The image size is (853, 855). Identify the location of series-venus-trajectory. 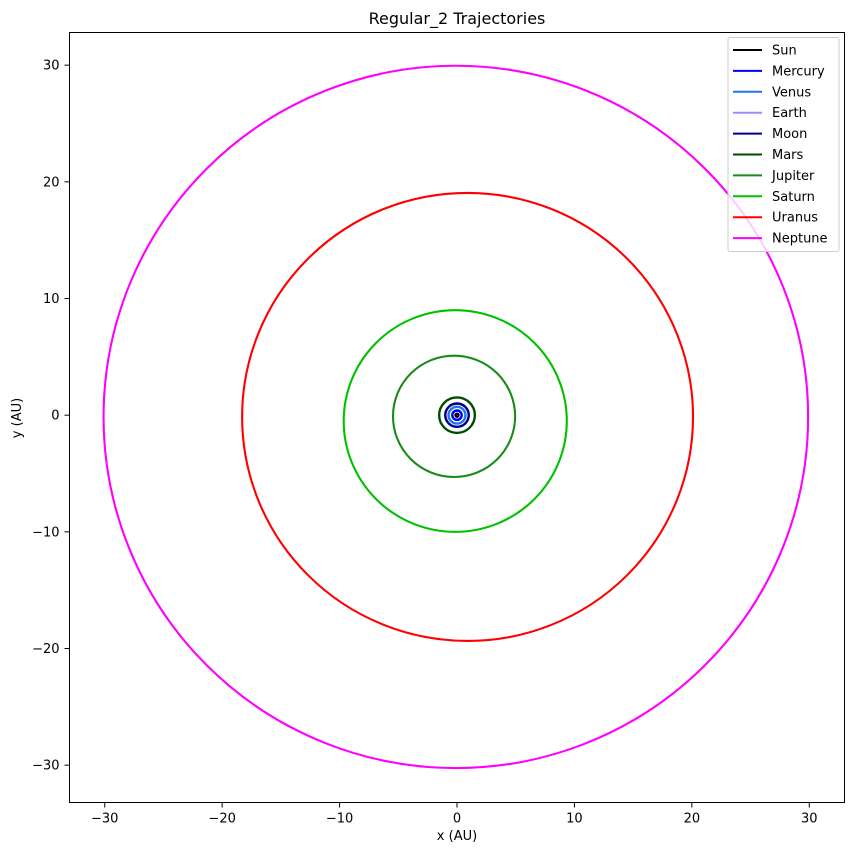
(457, 415).